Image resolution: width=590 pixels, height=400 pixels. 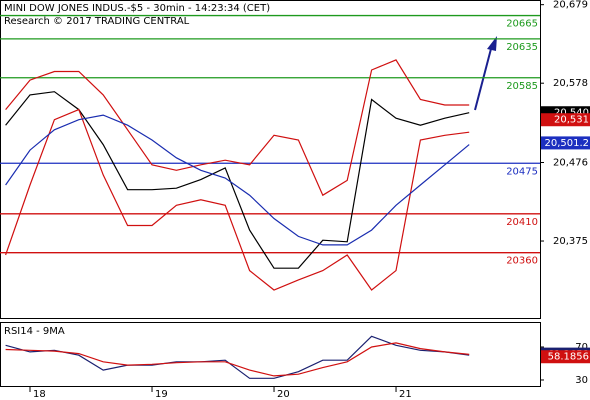 I want to click on price-tag-label: 58.1856, so click(x=568, y=357).